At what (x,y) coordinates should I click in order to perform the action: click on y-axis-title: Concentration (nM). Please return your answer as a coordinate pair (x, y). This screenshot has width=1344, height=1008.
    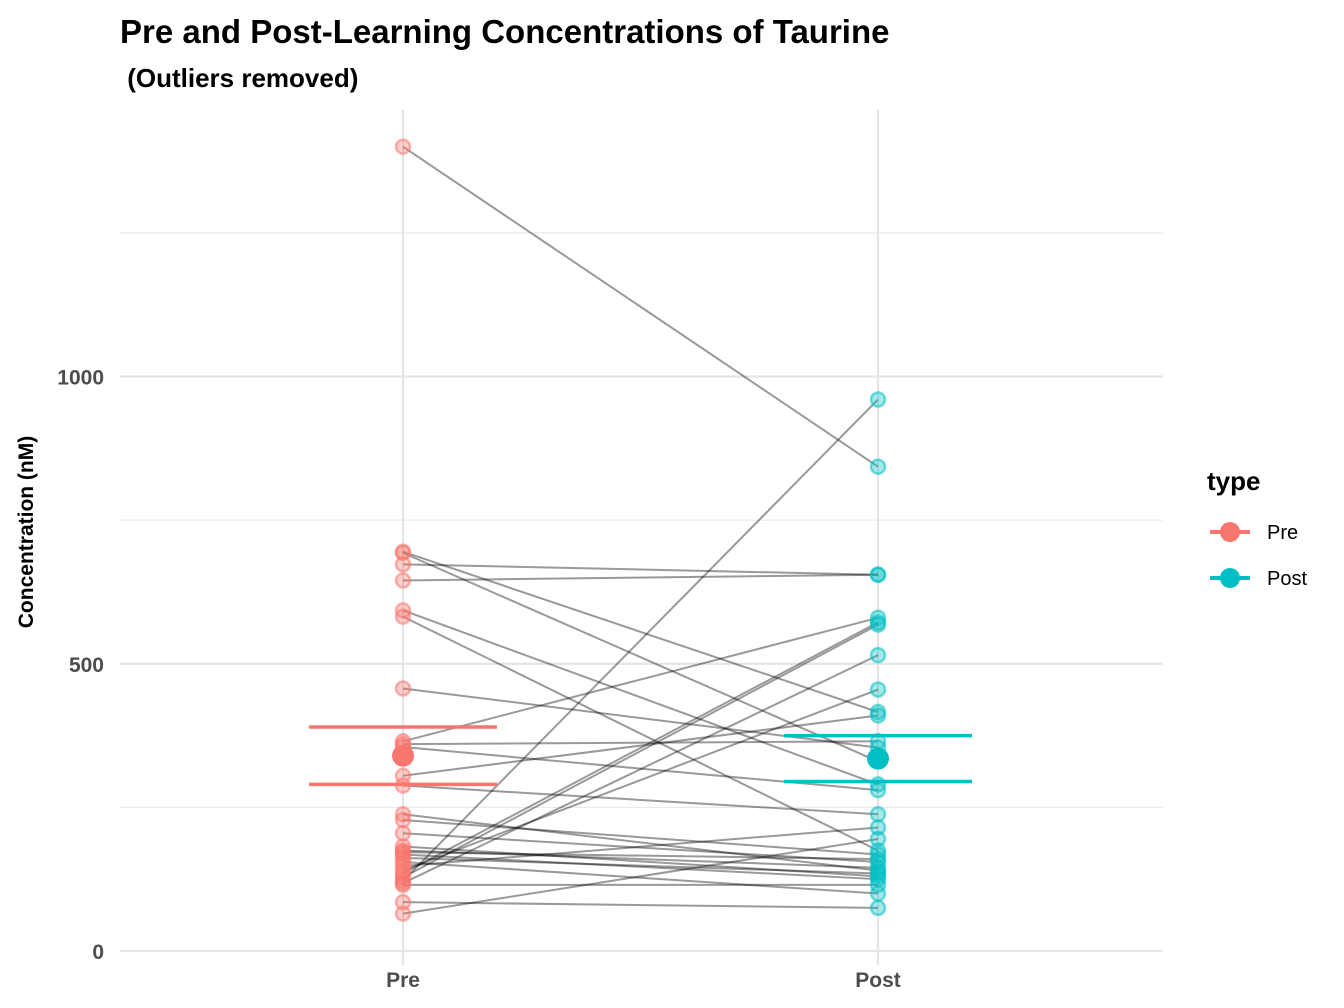
    Looking at the image, I should click on (26, 532).